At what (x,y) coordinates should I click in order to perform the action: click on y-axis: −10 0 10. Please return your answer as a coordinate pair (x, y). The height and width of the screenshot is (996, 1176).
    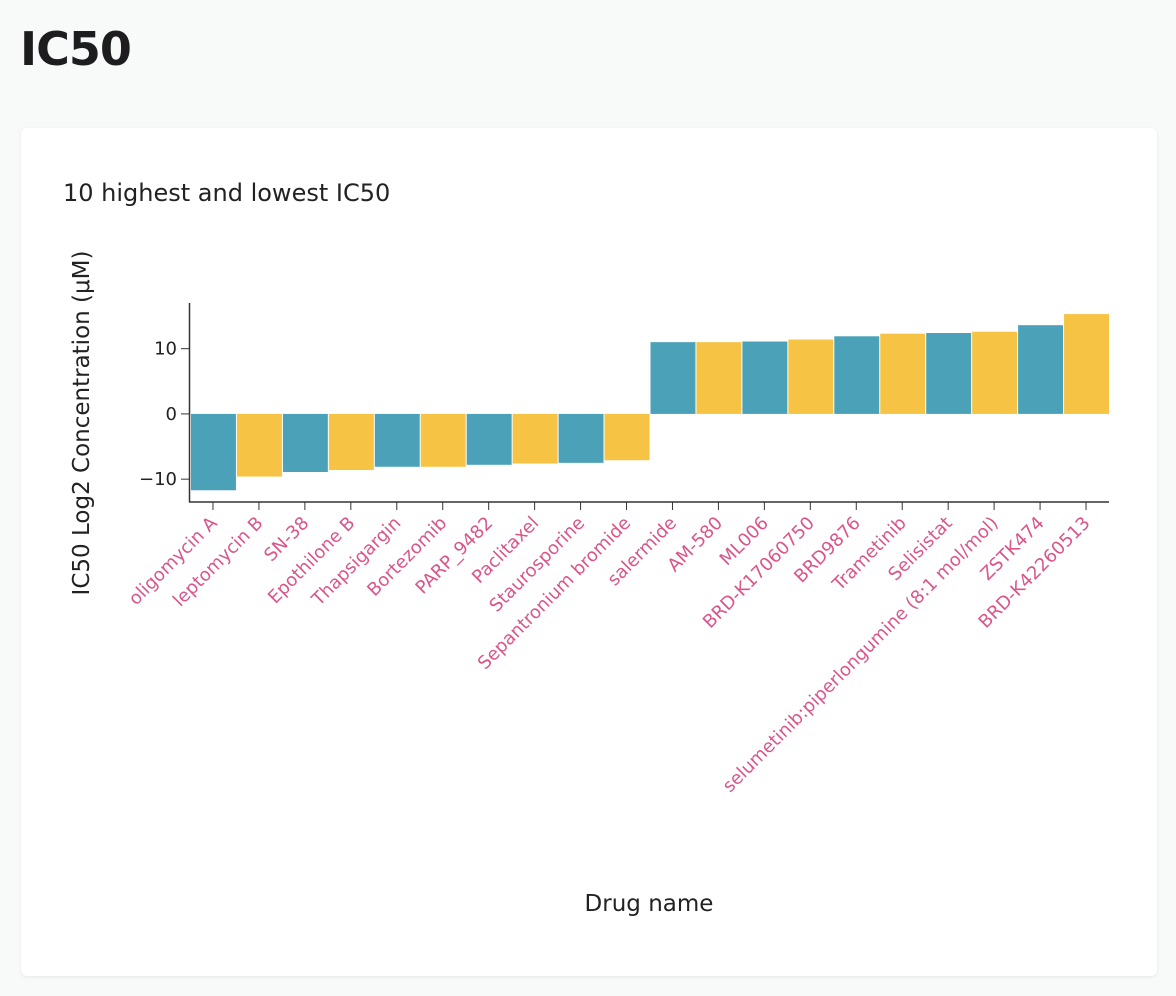
    Looking at the image, I should click on (165, 402).